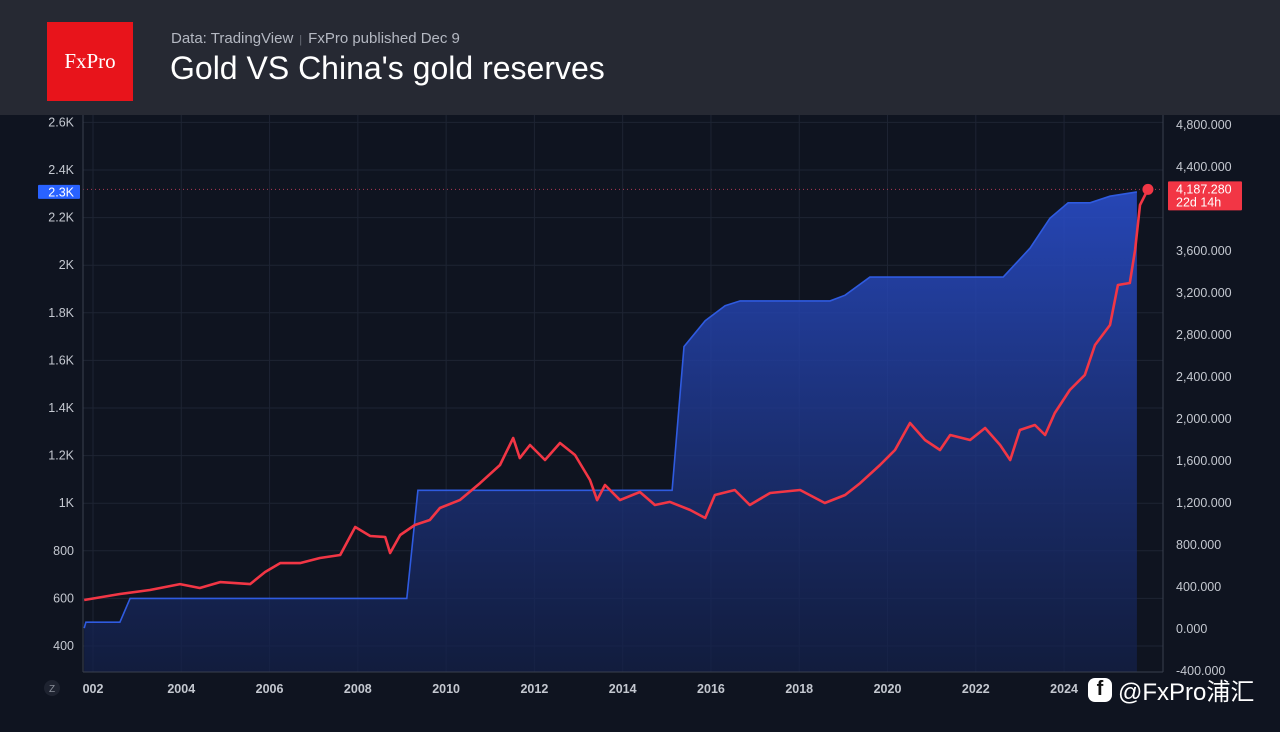 The width and height of the screenshot is (1280, 732). I want to click on timezone-button-bg, so click(52, 688).